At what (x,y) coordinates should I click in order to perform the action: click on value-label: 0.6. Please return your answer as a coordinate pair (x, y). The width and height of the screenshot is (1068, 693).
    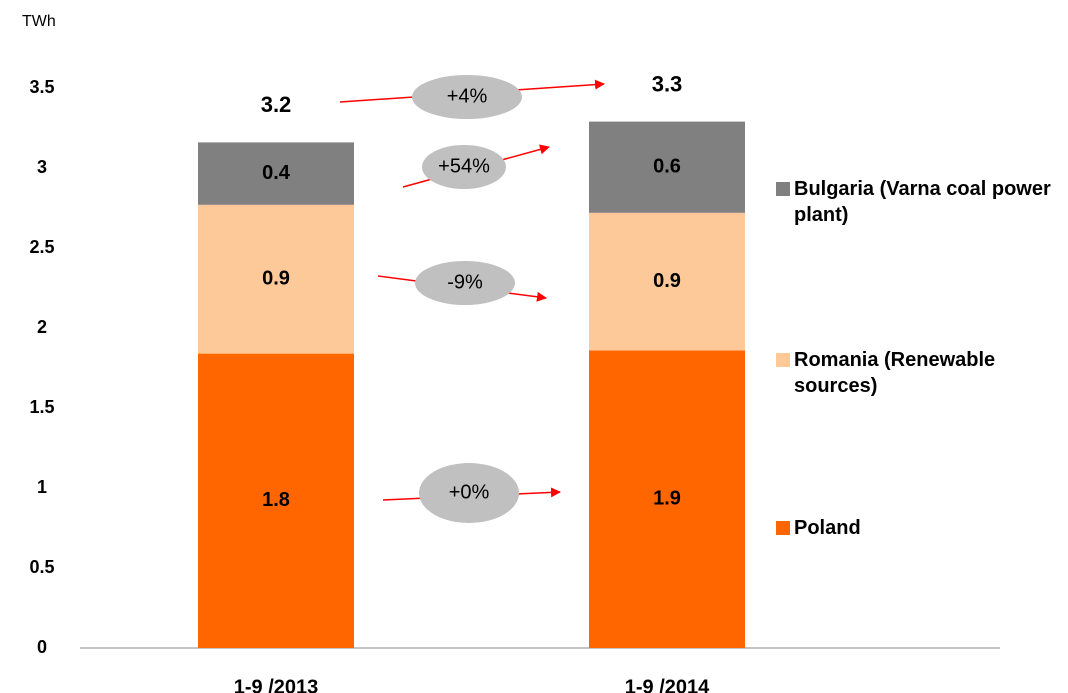
    Looking at the image, I should click on (667, 166).